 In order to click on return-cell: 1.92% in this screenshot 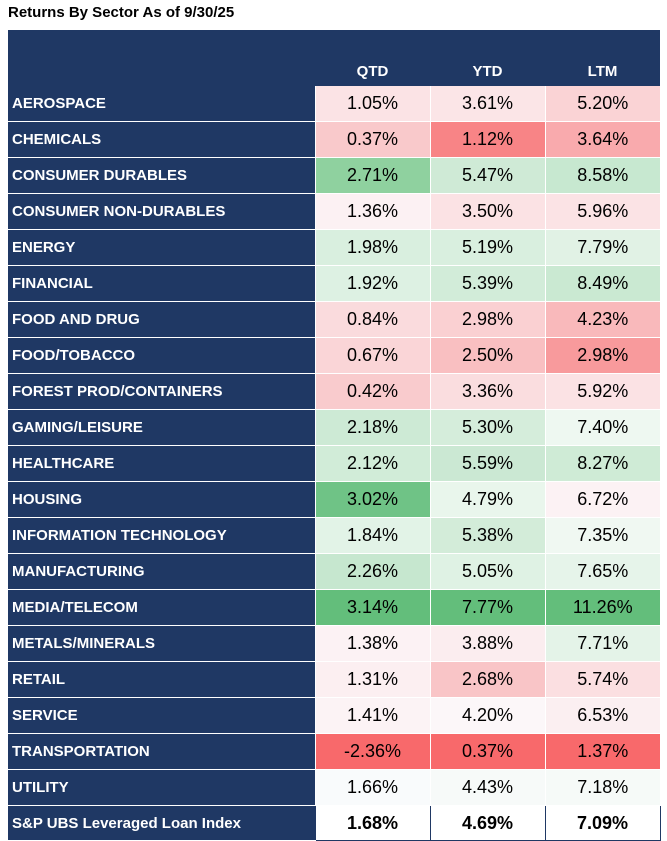, I will do `click(372, 283)`.